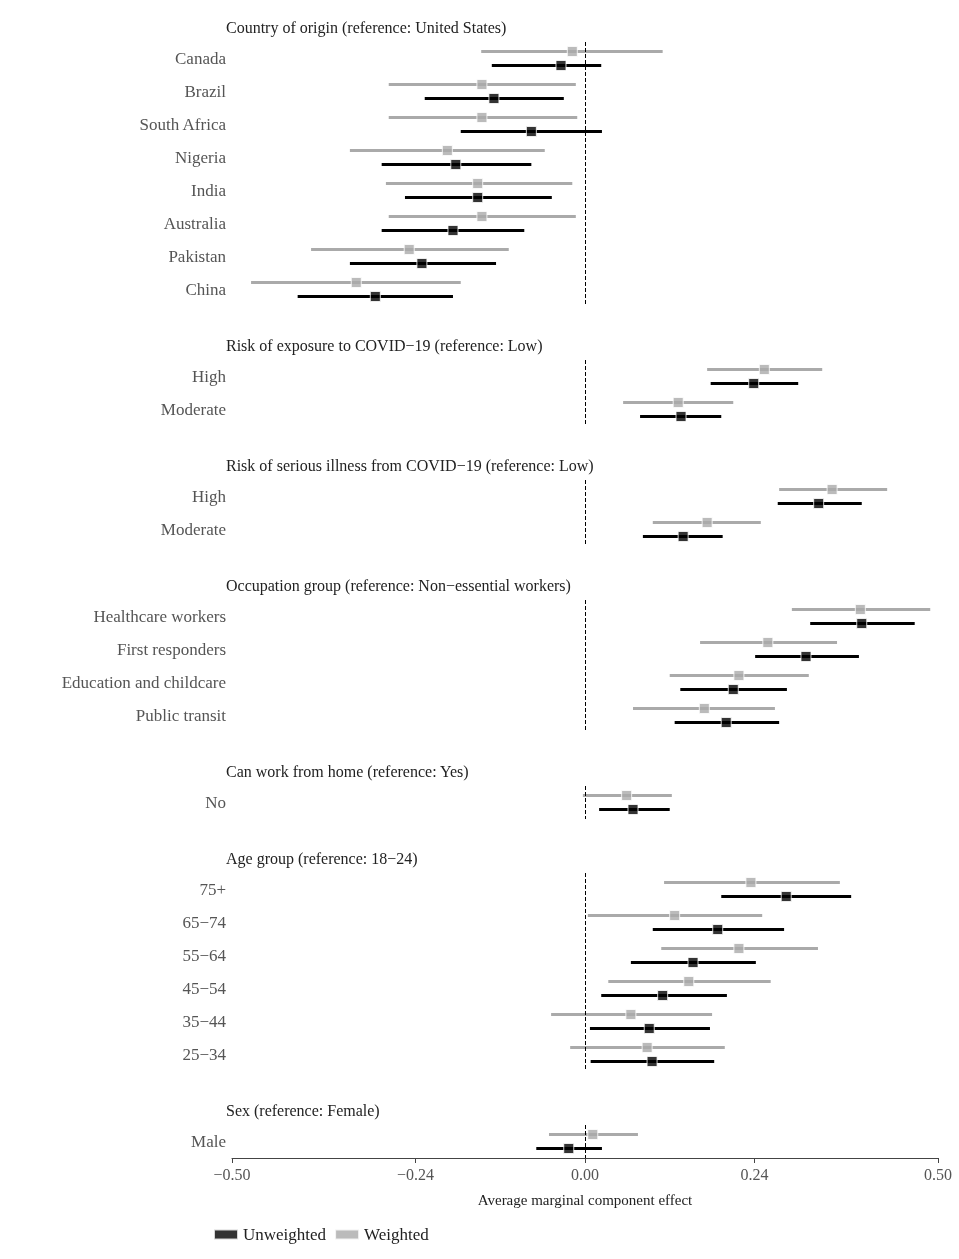 The height and width of the screenshot is (1259, 959). Describe the element at coordinates (366, 27) in the screenshot. I see `chart-title: Country of origin (reference: United States)` at that location.